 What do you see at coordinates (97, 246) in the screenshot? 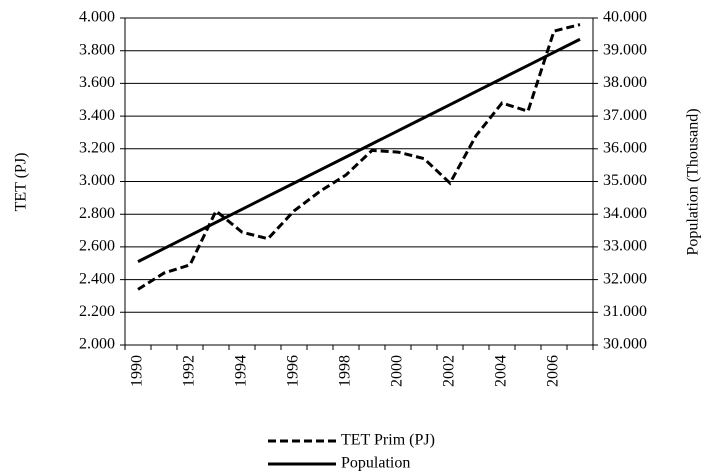
I see `y-tick-label: 2.600` at bounding box center [97, 246].